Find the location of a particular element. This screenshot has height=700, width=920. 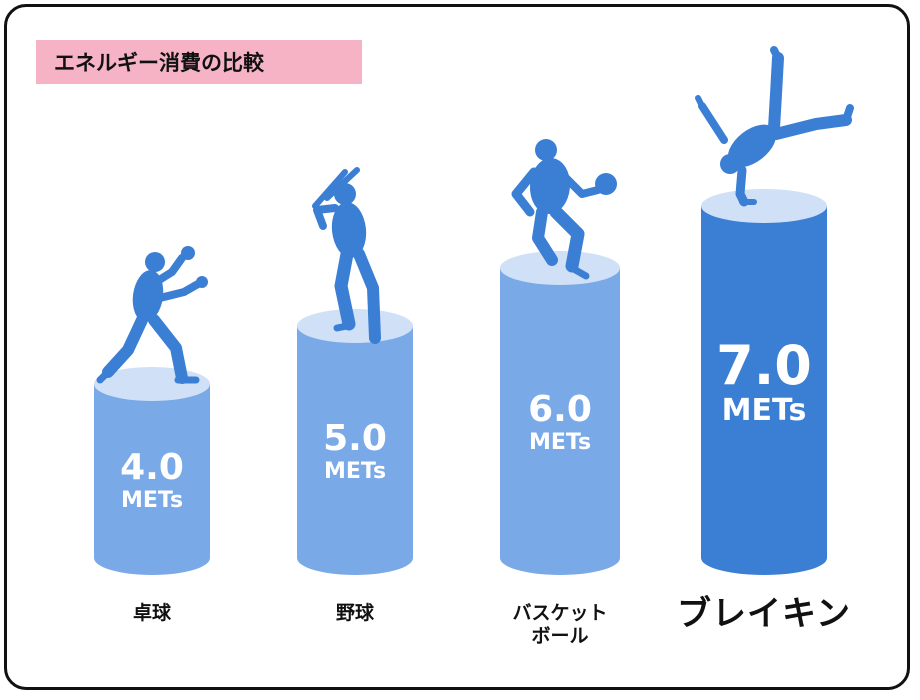

category-label: ブレイキン is located at coordinates (764, 614).